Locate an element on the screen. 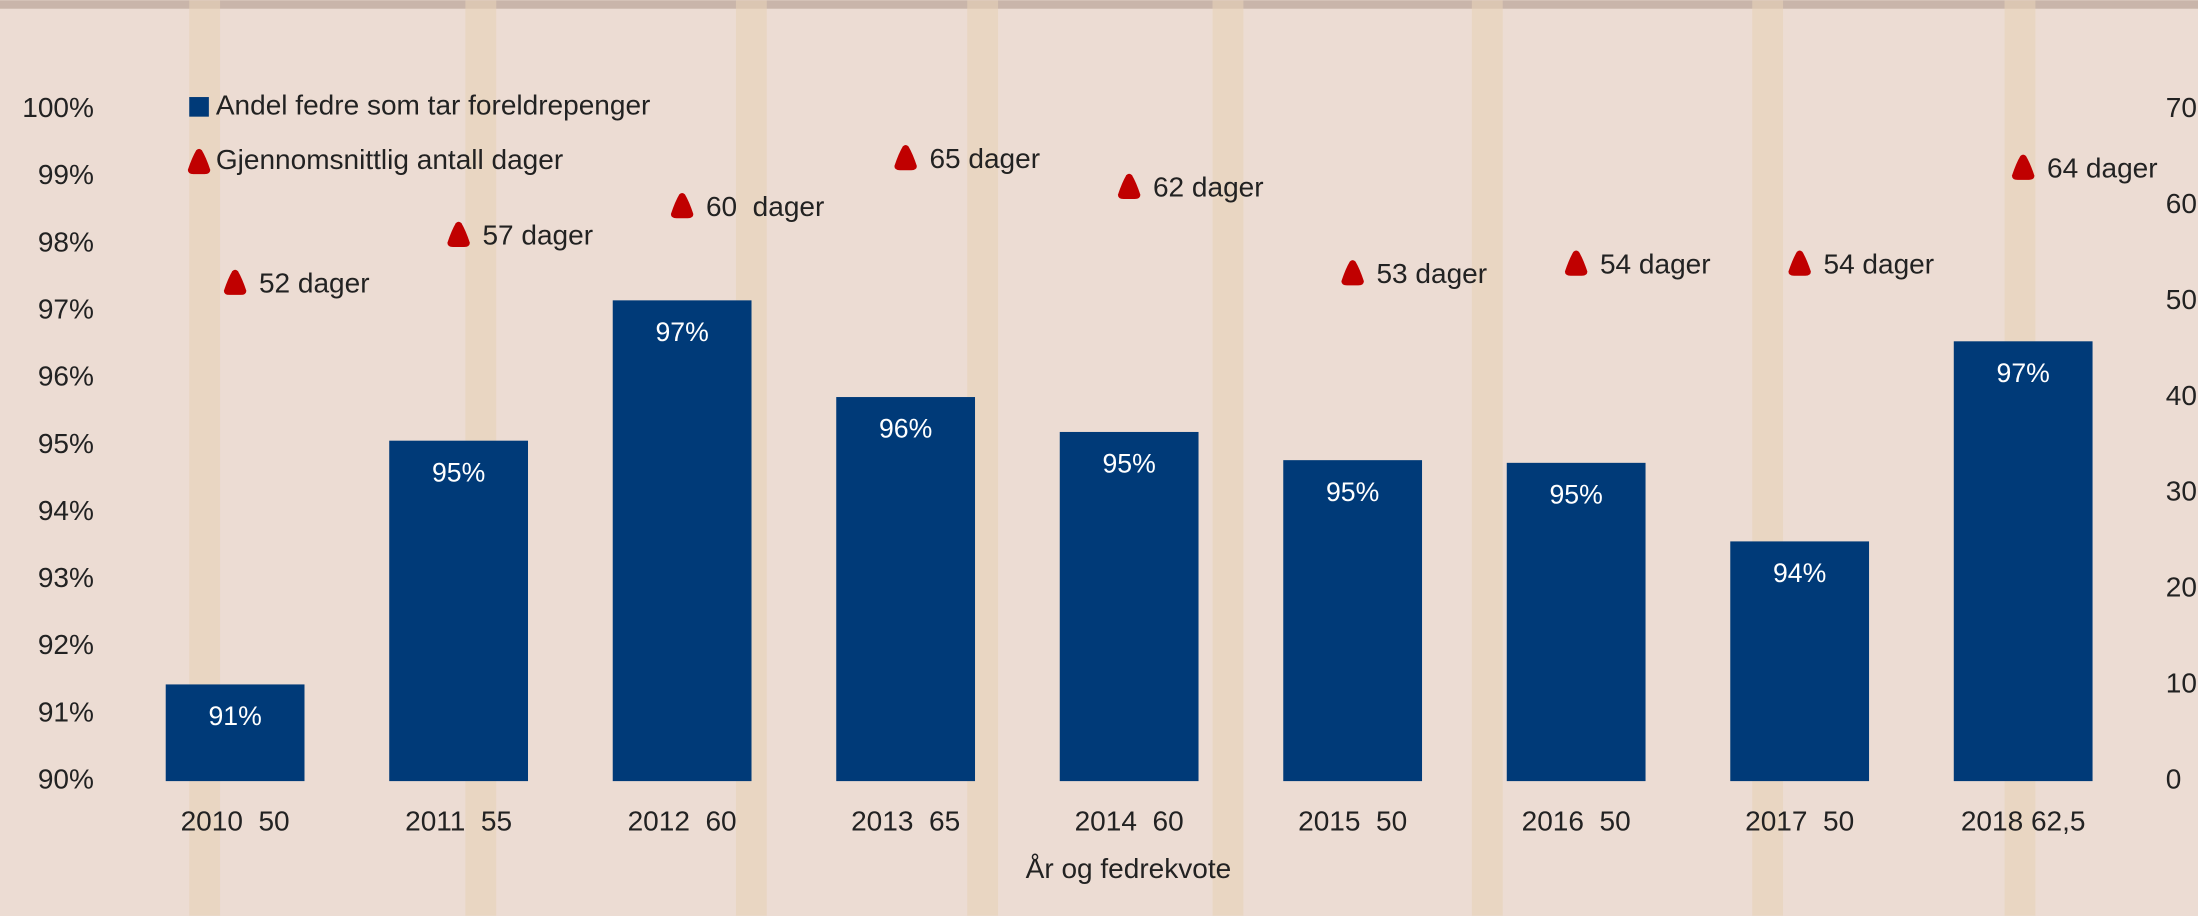 The width and height of the screenshot is (2198, 916). x-tick-label: 2012 60 is located at coordinates (682, 821).